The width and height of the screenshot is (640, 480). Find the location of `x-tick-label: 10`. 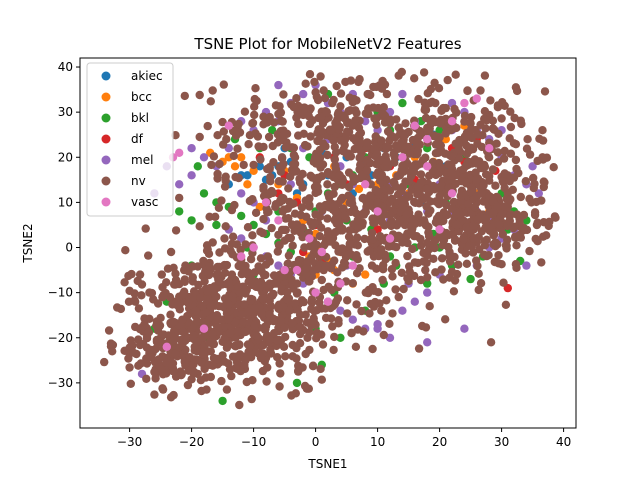

x-tick-label: 10 is located at coordinates (377, 442).